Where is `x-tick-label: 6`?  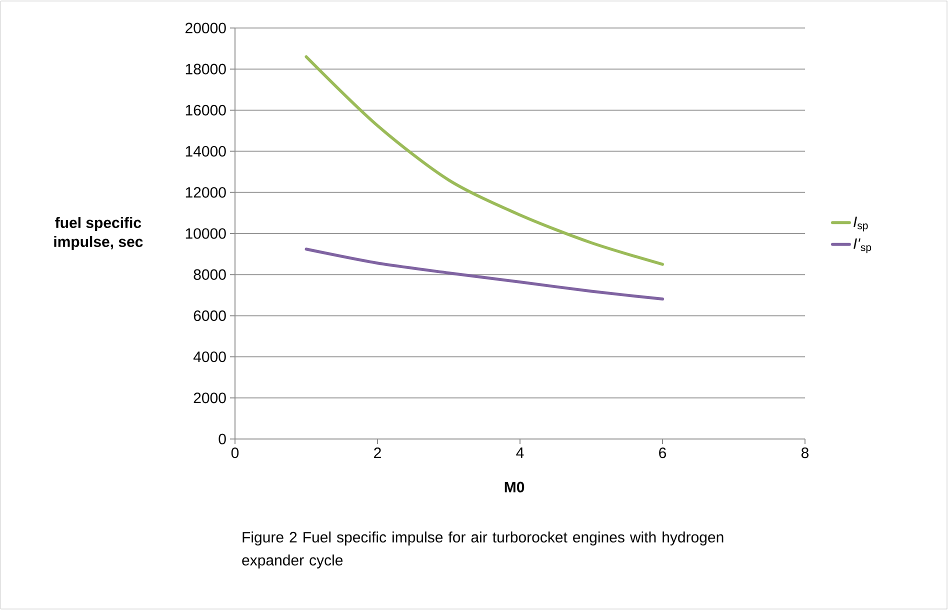 x-tick-label: 6 is located at coordinates (662, 453).